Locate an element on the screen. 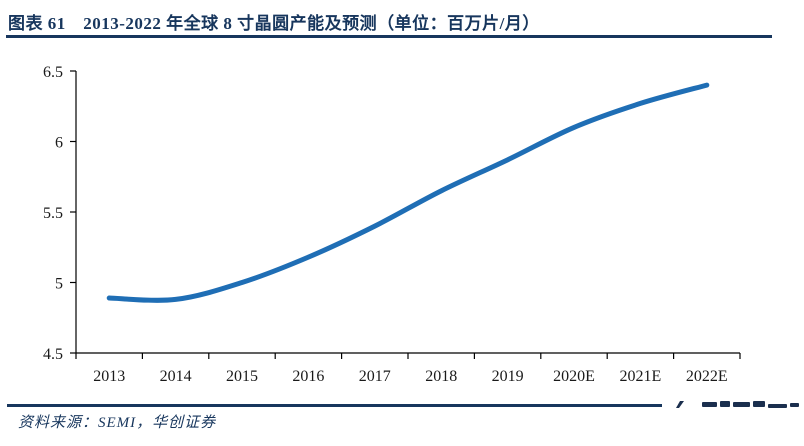  x-tick-label: 2017 is located at coordinates (375, 376).